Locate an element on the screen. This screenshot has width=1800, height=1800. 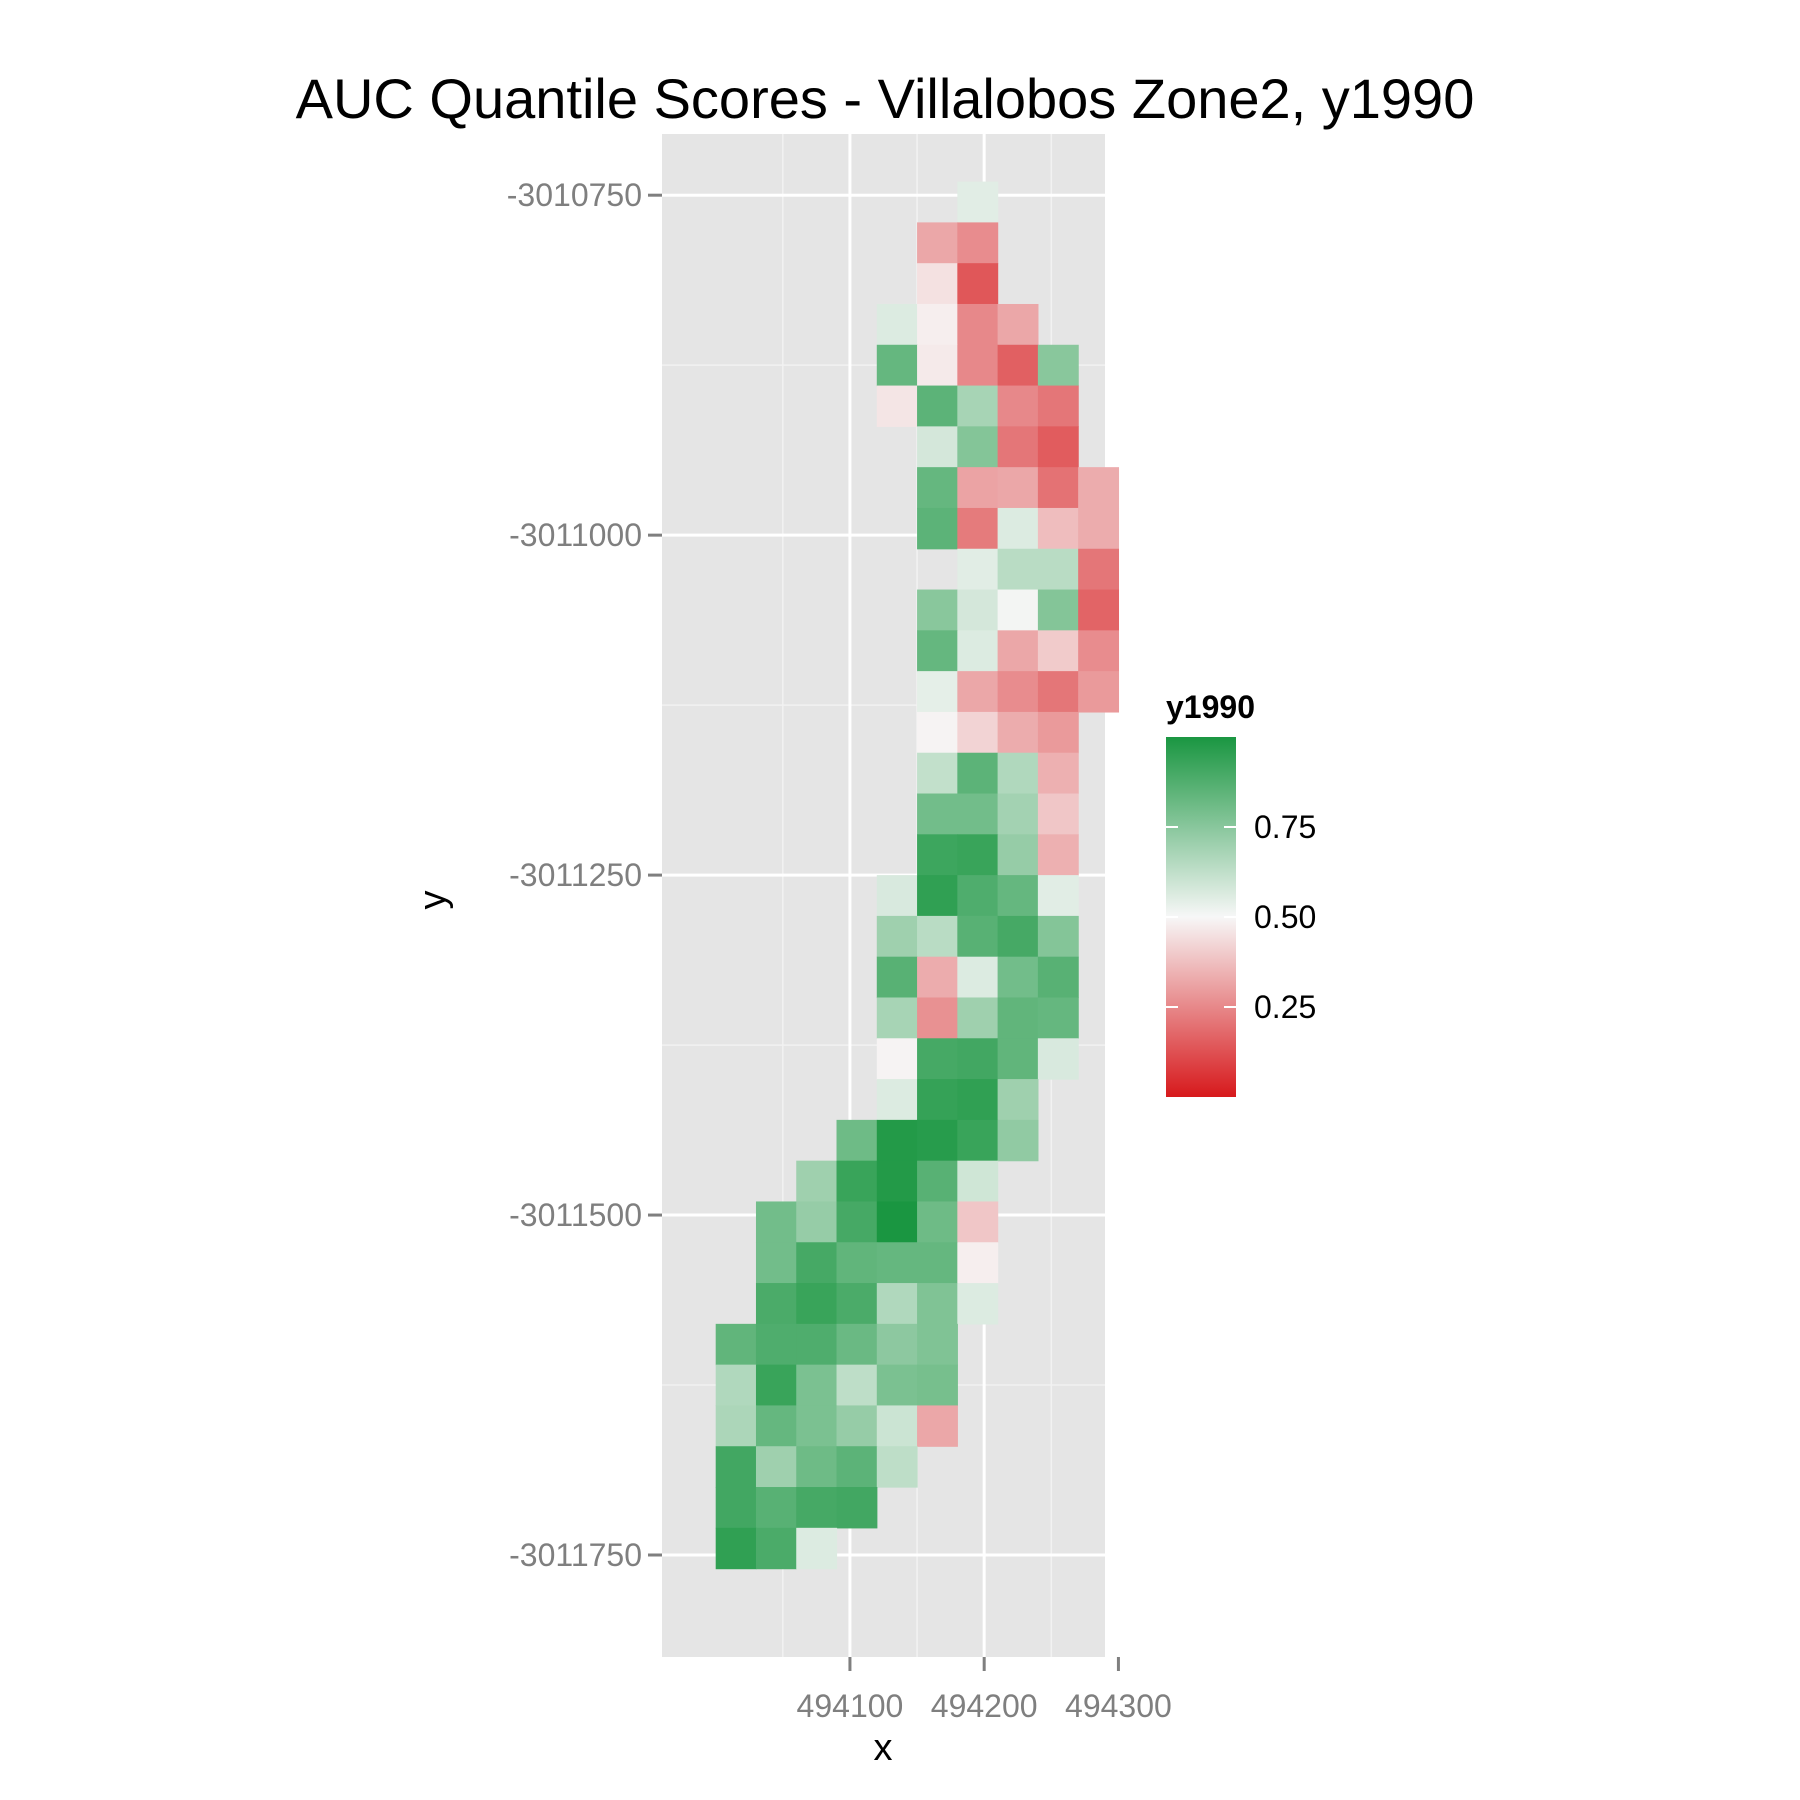
y-axis: -3010750 -3011000 -3011250 -3011500 -3011750 is located at coordinates (584, 875).